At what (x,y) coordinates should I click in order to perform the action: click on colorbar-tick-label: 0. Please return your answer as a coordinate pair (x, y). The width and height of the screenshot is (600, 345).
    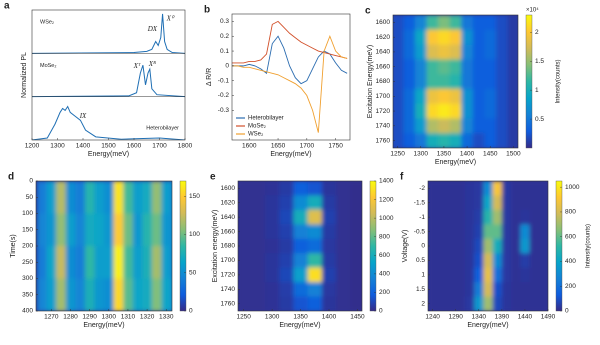
    Looking at the image, I should click on (381, 311).